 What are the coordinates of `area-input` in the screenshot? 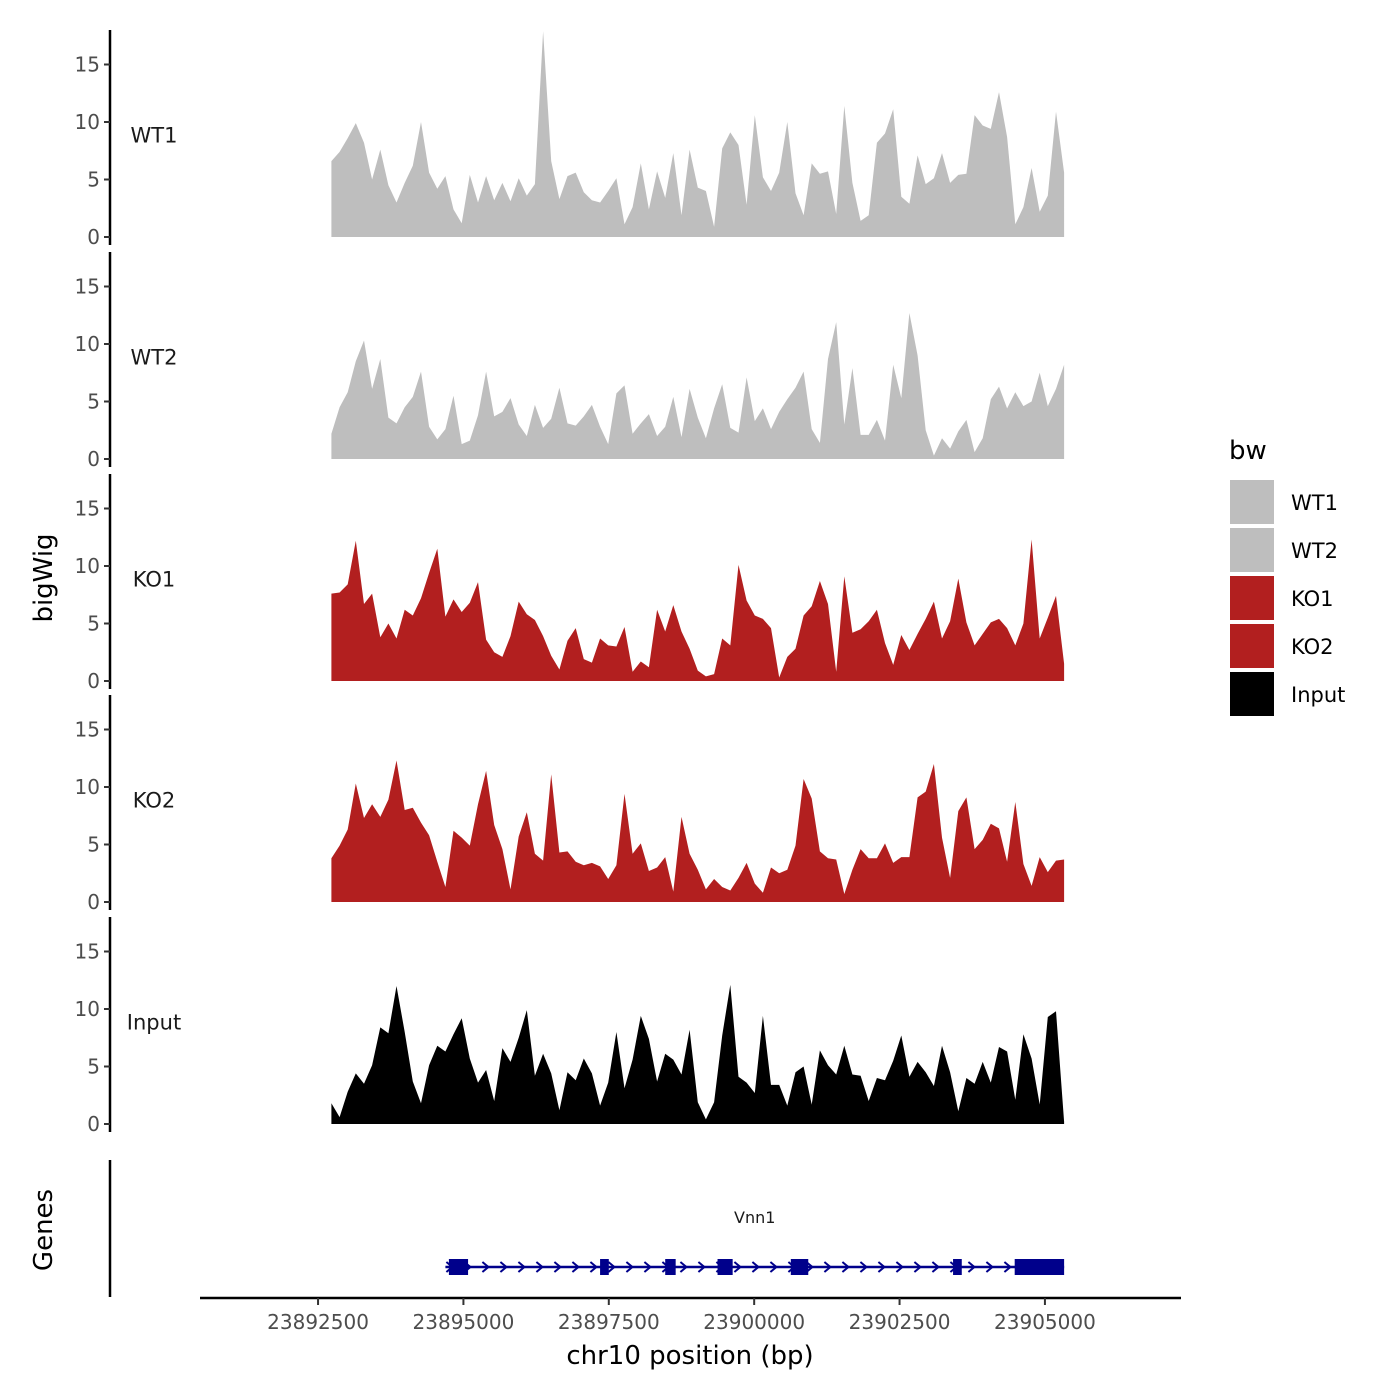 It's located at (698, 1054).